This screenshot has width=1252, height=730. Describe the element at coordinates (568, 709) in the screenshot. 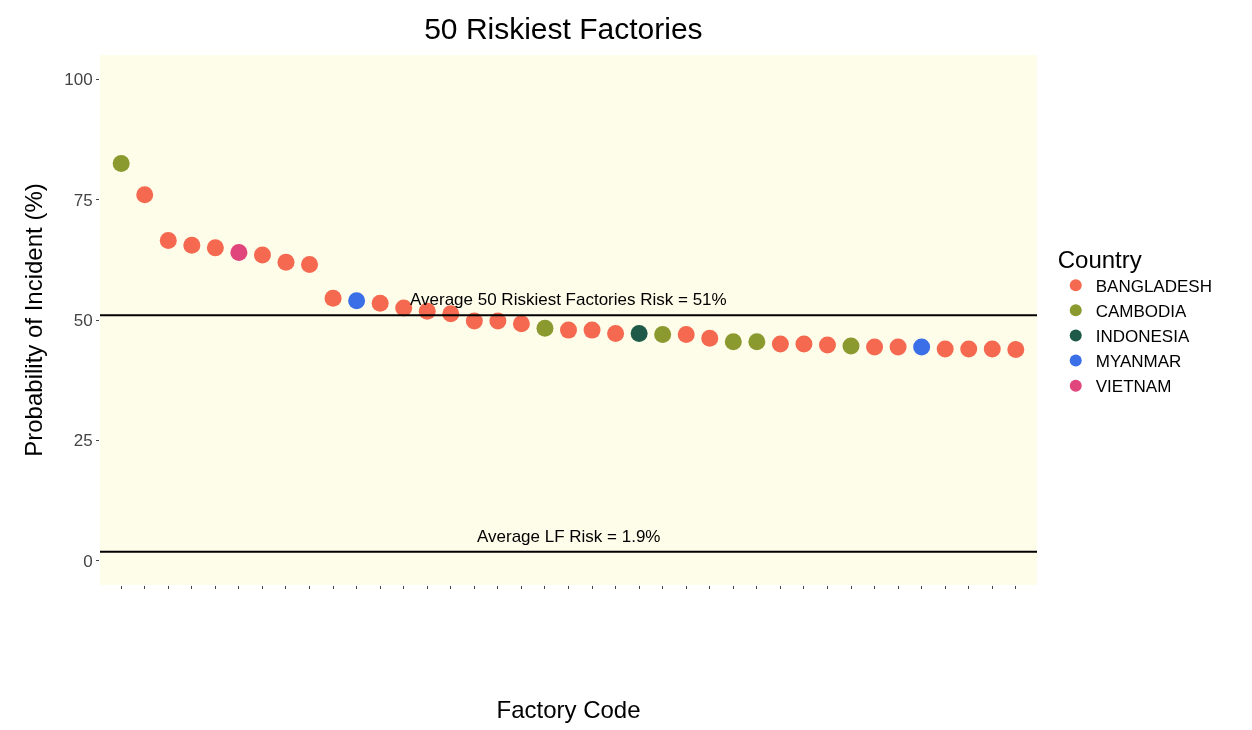

I see `x-axis-title: Factory Code` at that location.